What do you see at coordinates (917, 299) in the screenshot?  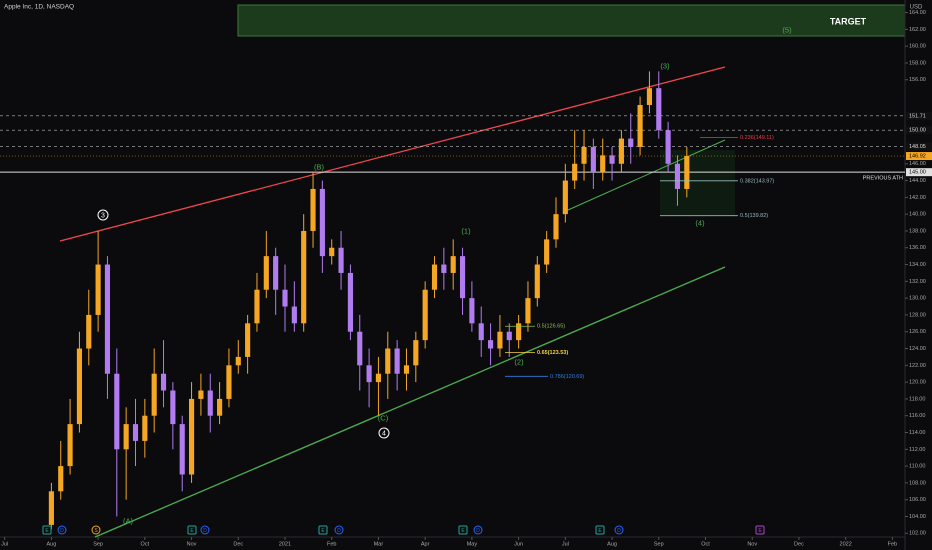 I see `y-tick-label: 130.00` at bounding box center [917, 299].